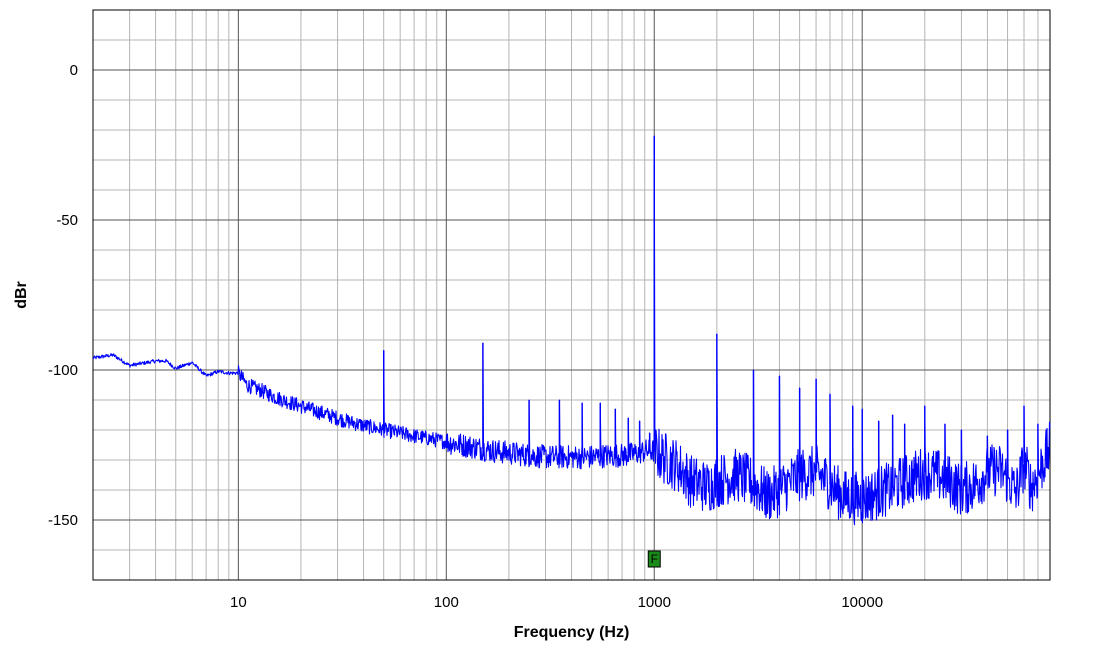  I want to click on frequency-marker: F, so click(654, 559).